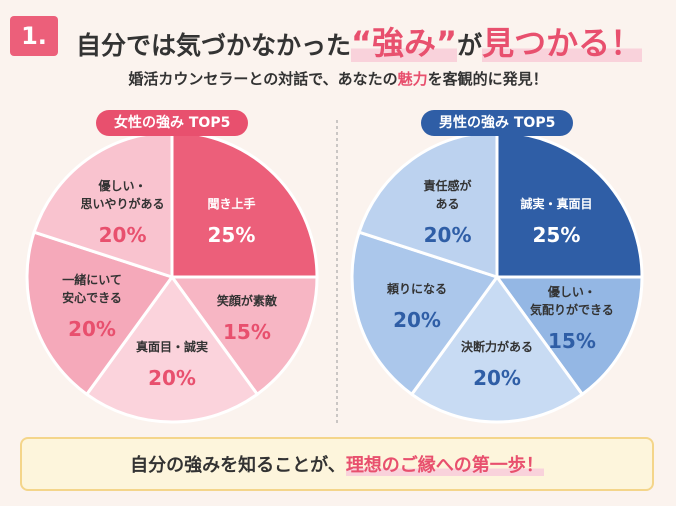  Describe the element at coordinates (562, 43) in the screenshot. I see `title-highlight: 見つかる！` at that location.